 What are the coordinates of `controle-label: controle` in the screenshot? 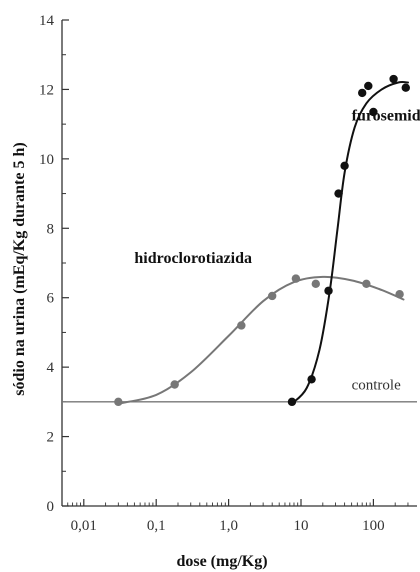 It's located at (376, 386).